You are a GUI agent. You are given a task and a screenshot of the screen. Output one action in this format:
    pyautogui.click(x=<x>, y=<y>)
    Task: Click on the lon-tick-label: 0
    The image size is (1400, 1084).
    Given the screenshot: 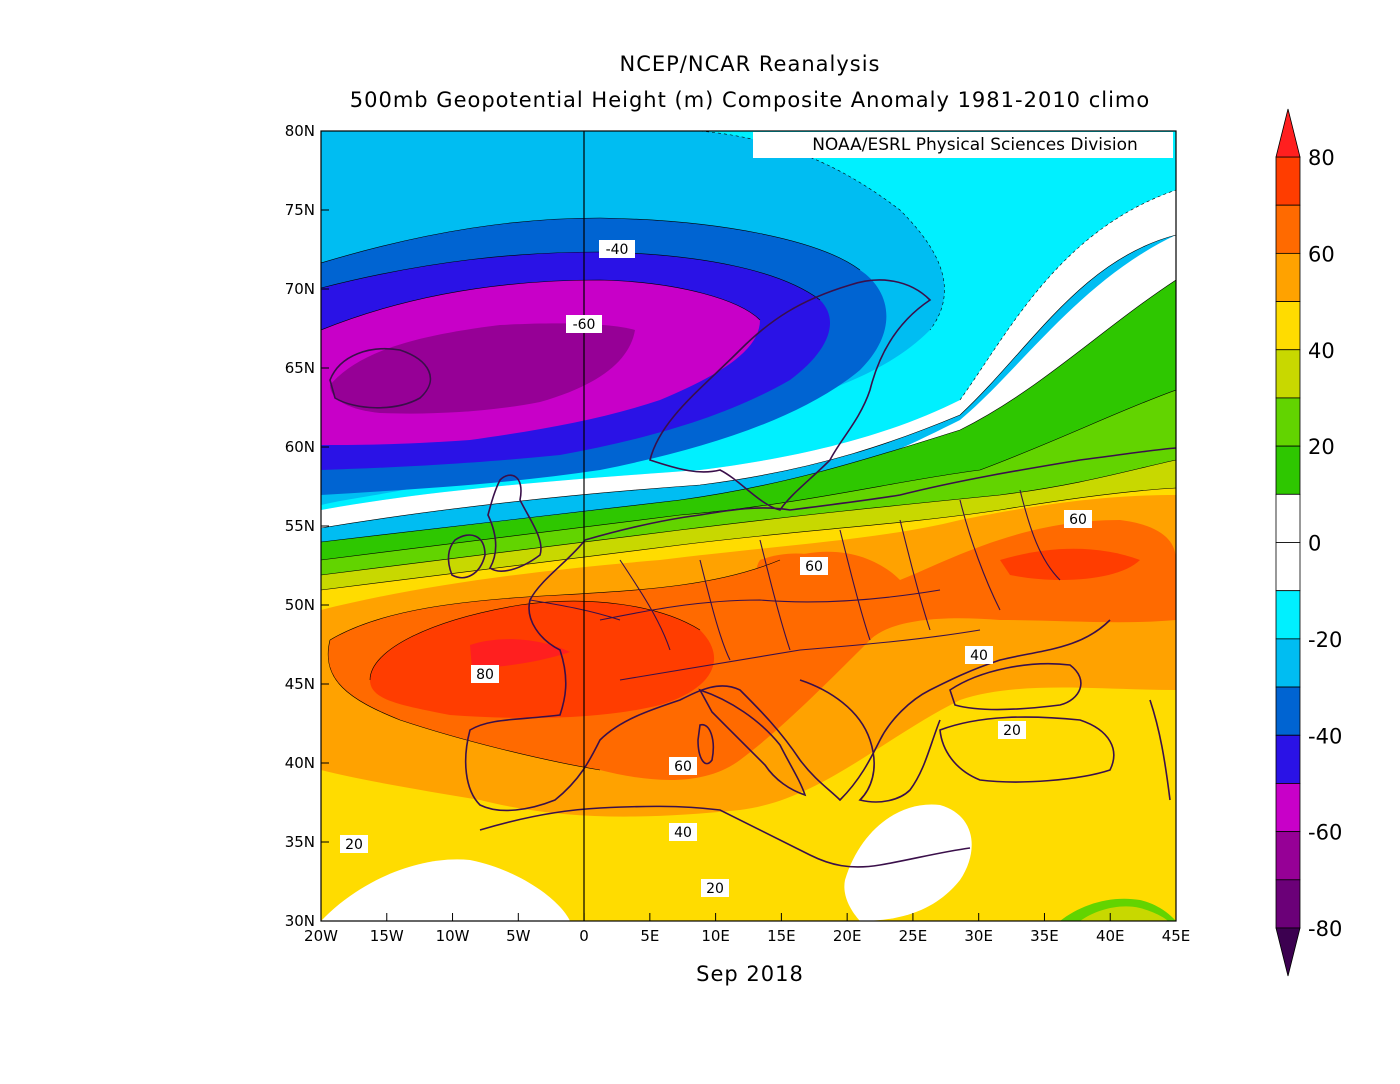 What is the action you would take?
    pyautogui.click(x=584, y=936)
    